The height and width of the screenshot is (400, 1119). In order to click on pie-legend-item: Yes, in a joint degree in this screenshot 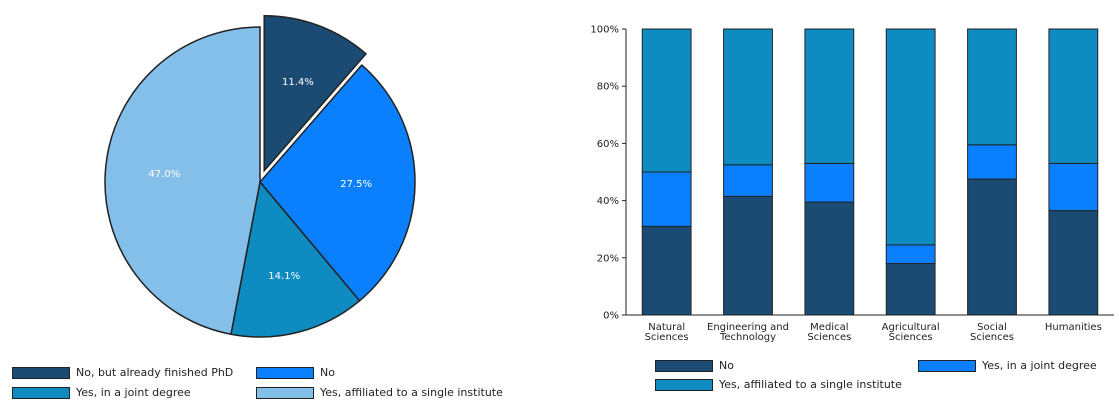, I will do `click(101, 392)`.